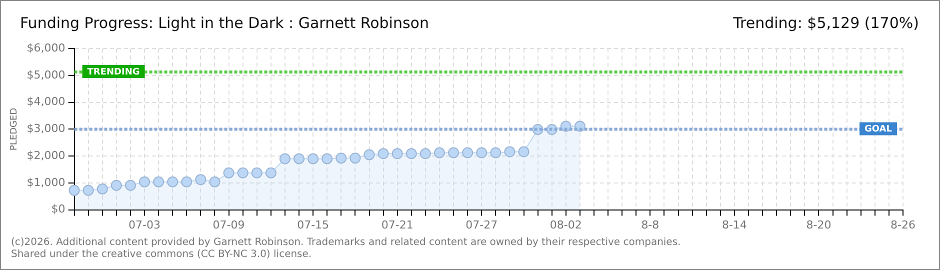  I want to click on y-tick-label: $5,000, so click(46, 75).